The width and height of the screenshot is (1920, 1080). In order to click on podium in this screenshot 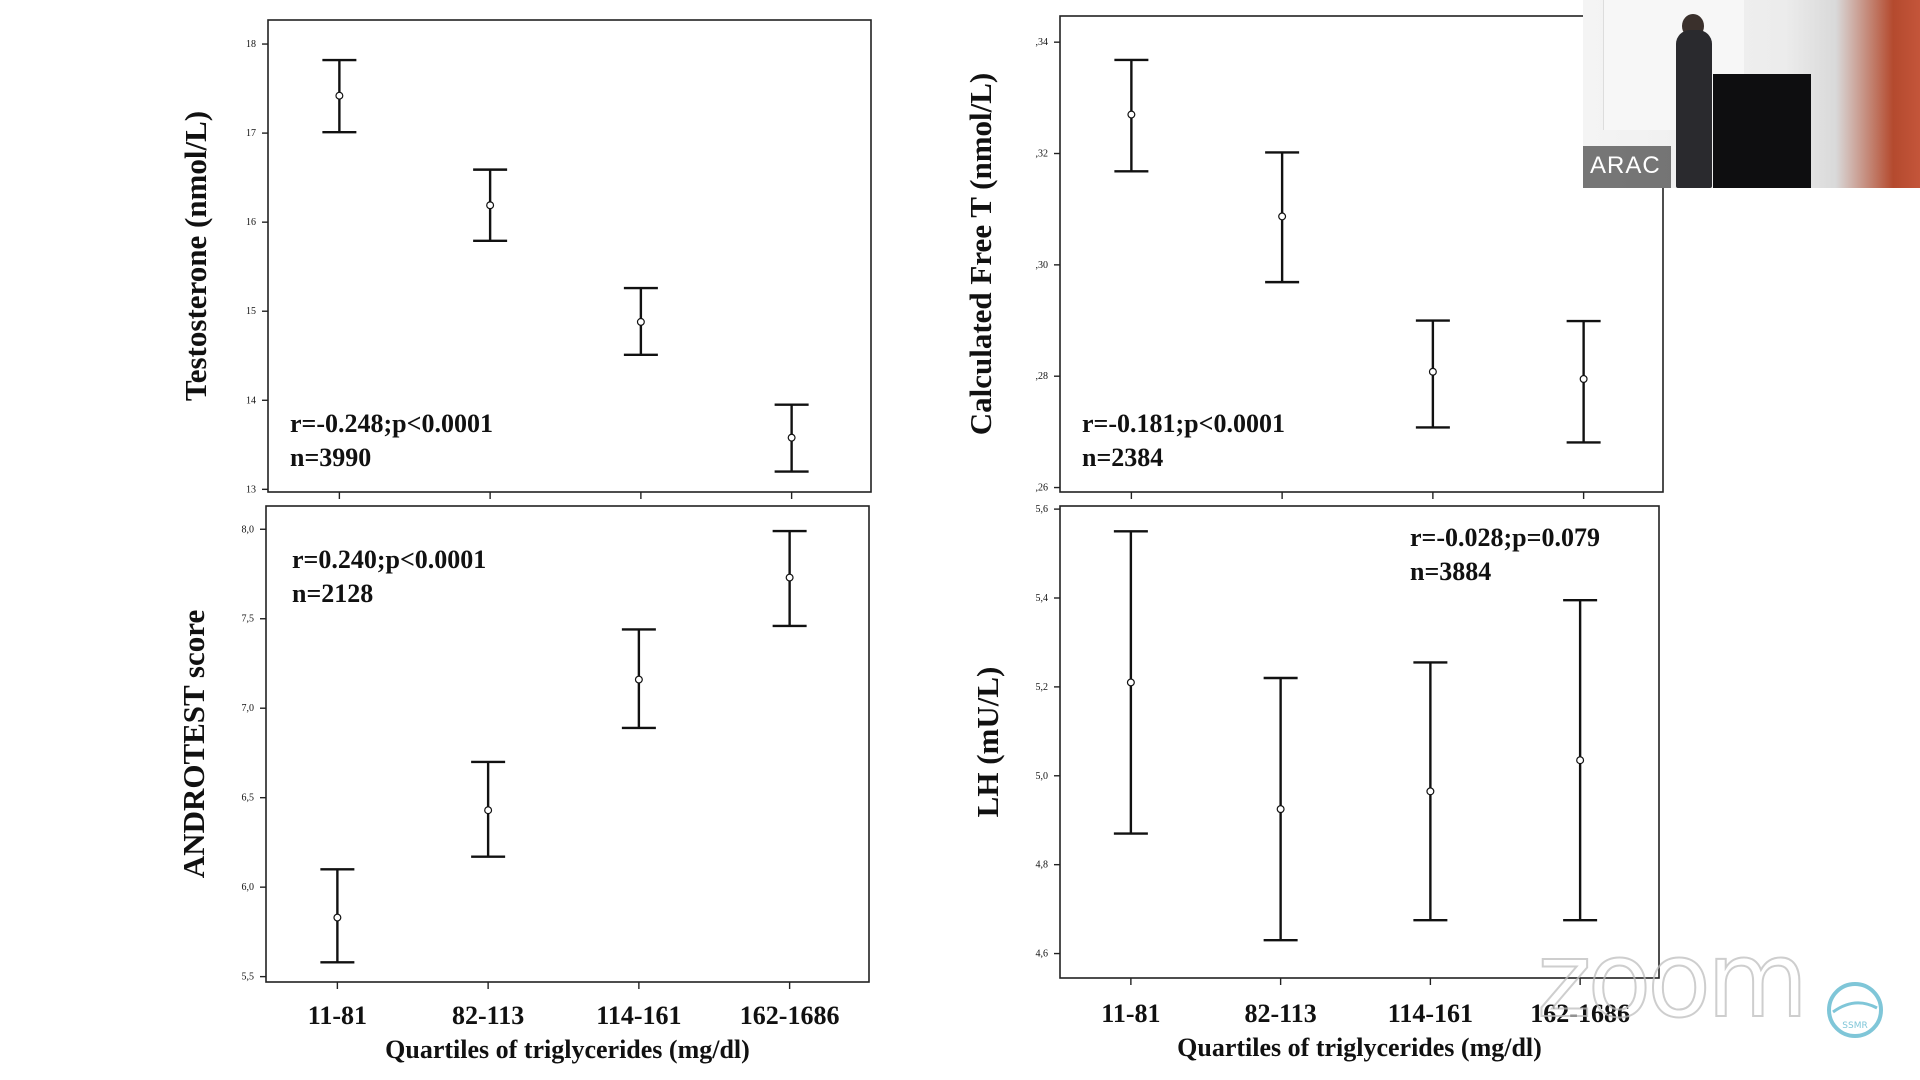, I will do `click(1762, 131)`.